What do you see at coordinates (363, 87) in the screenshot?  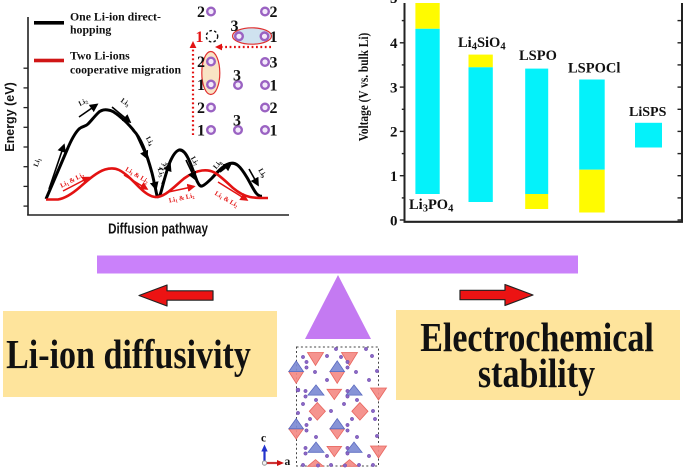 I see `svg-text: Voltage (V vs. bulk Li)` at bounding box center [363, 87].